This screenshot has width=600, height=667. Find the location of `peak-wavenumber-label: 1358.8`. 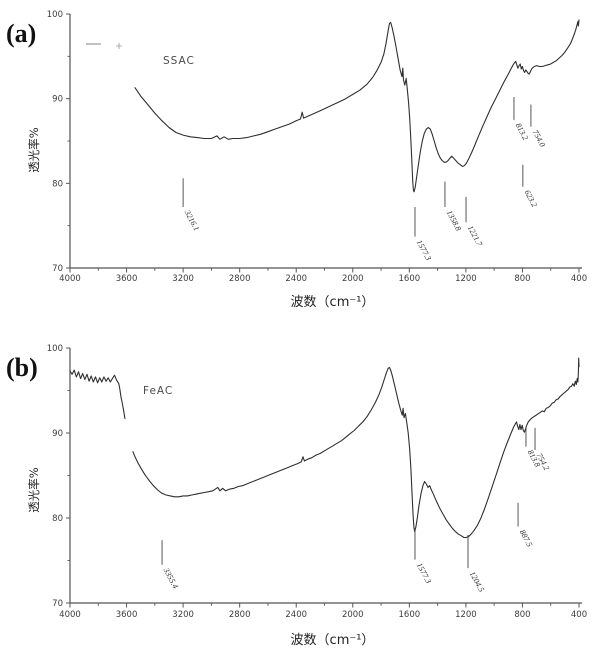

peak-wavenumber-label: 1358.8 is located at coordinates (454, 221).